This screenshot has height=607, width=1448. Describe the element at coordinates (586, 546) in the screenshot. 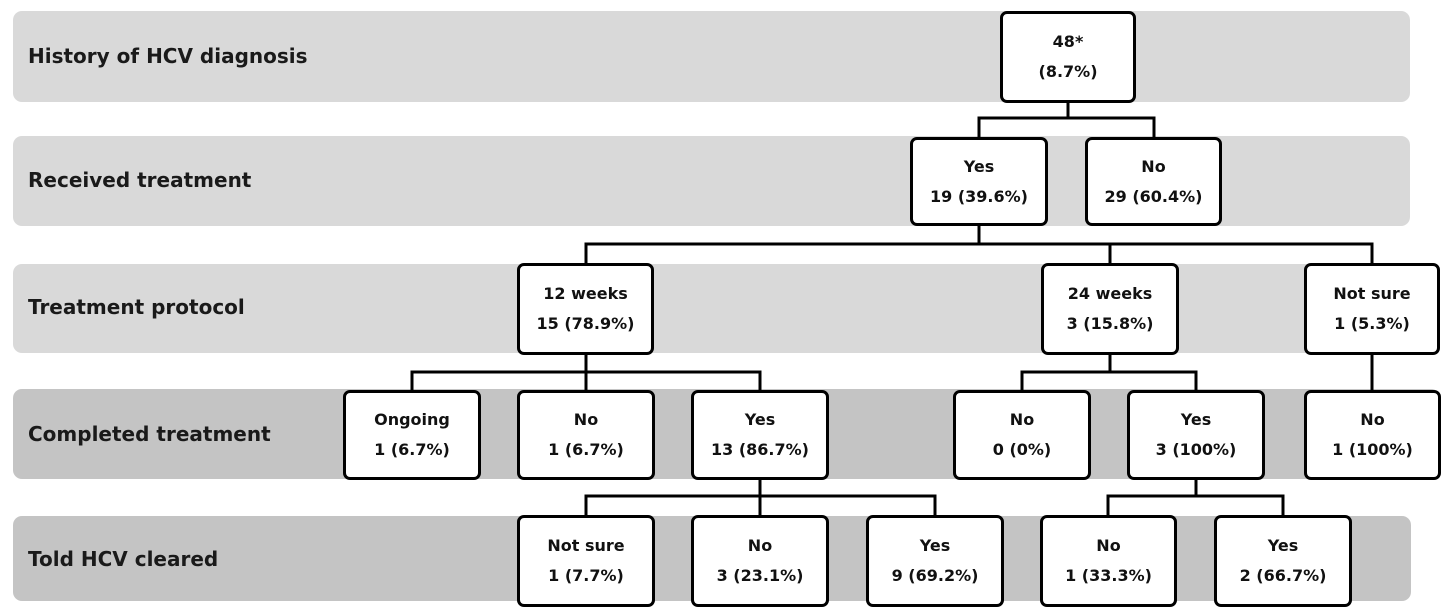

I see `node-12w-cleared-not-sure-title: Not sure` at that location.